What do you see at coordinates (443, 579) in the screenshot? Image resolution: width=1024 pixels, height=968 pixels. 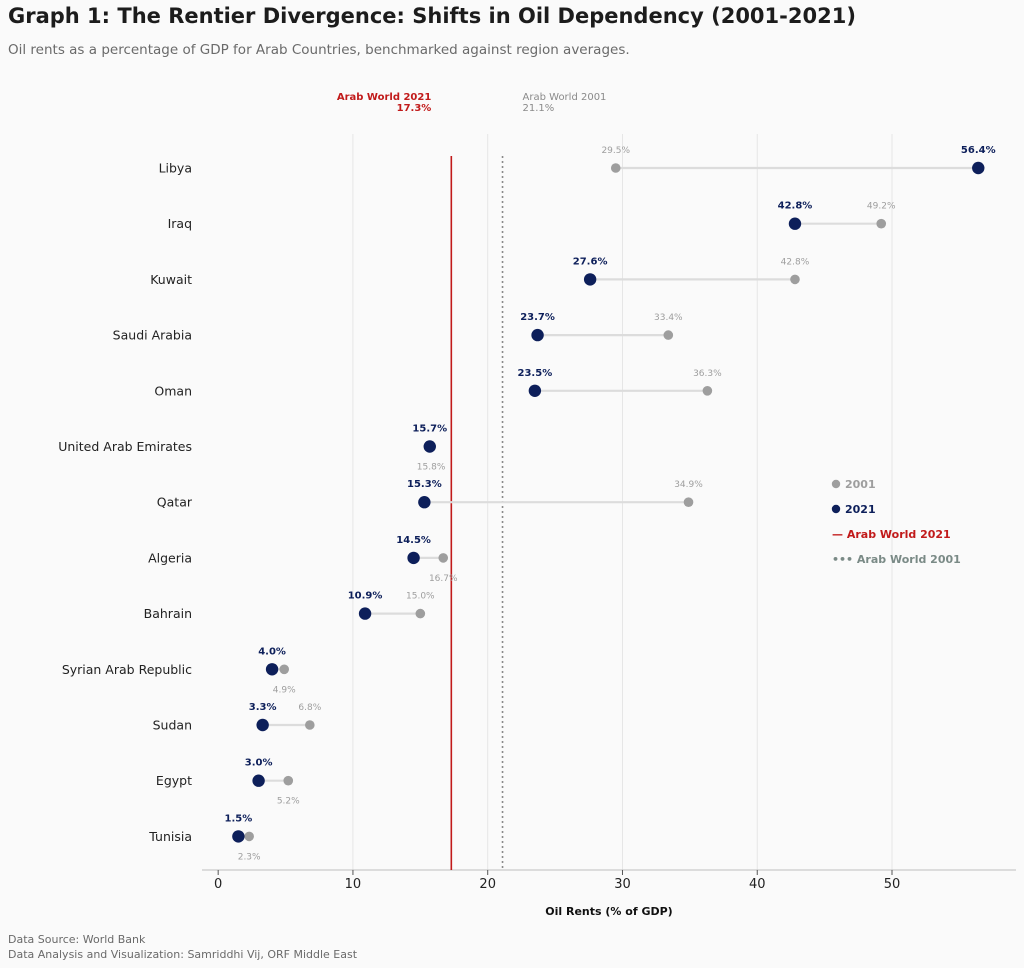 I see `value-label-2001: 16.7%` at bounding box center [443, 579].